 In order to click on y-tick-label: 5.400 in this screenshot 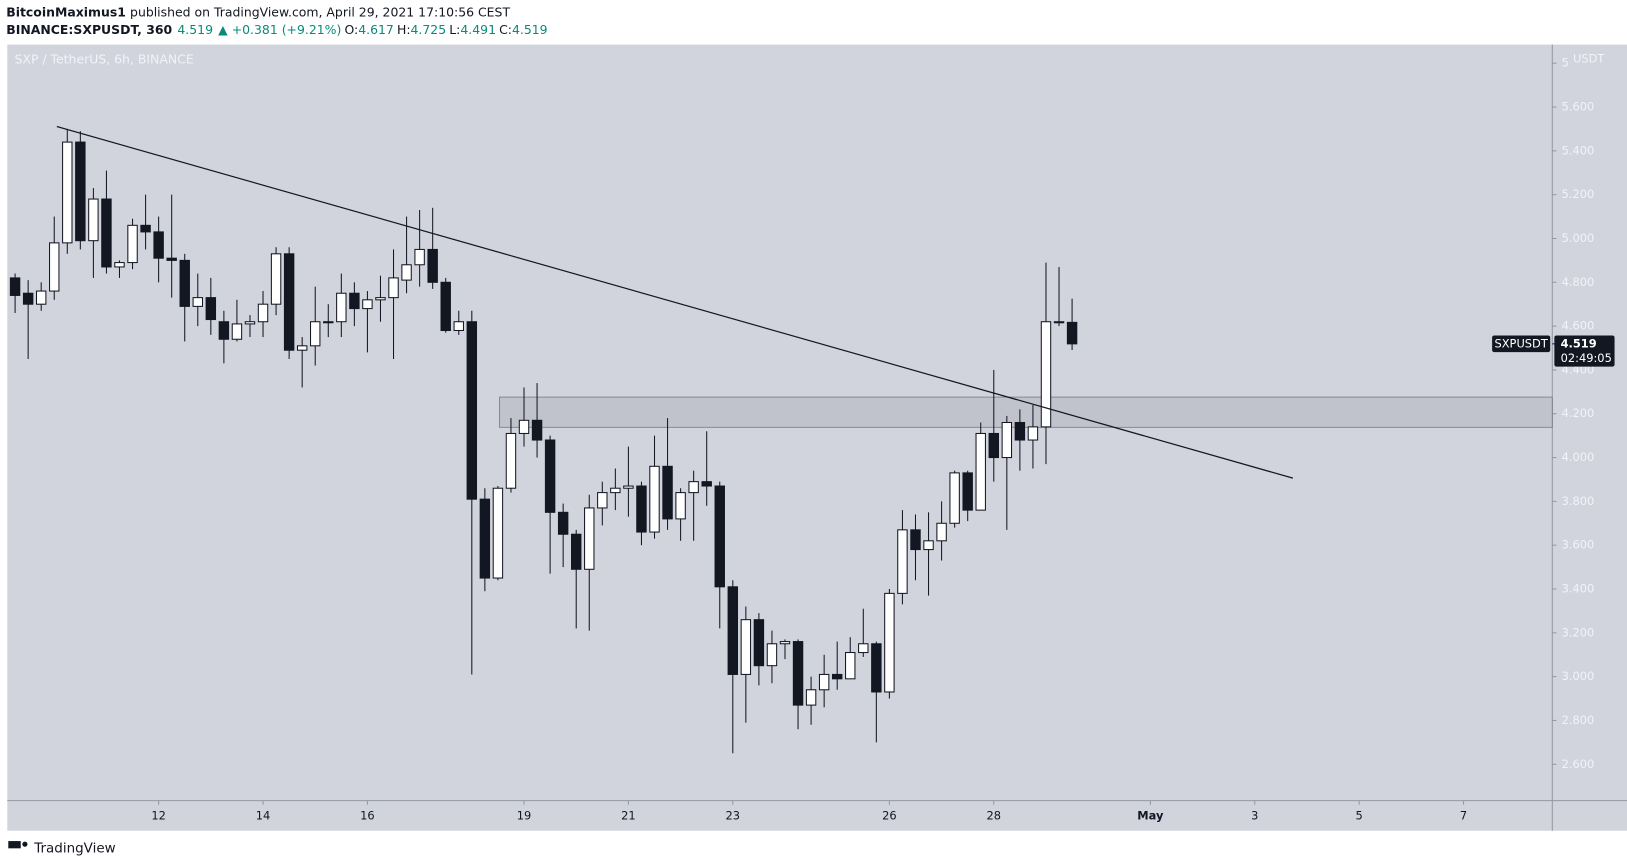, I will do `click(1578, 150)`.